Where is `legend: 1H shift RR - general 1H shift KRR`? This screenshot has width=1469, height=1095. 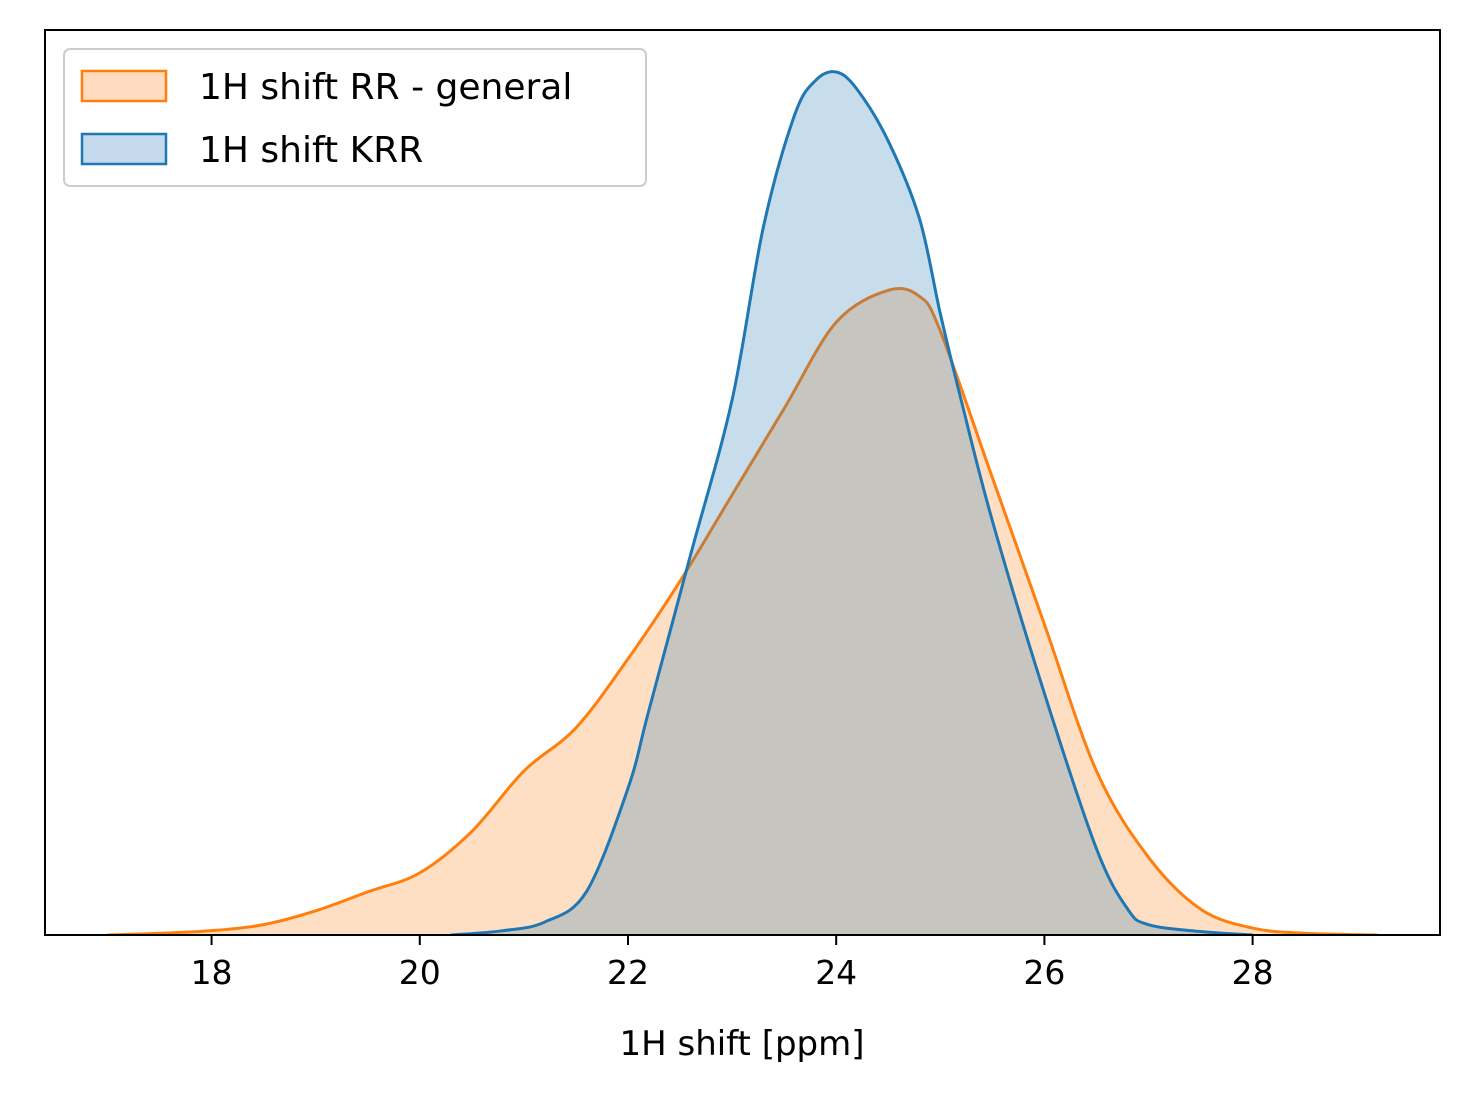 legend: 1H shift RR - general 1H shift KRR is located at coordinates (355, 117).